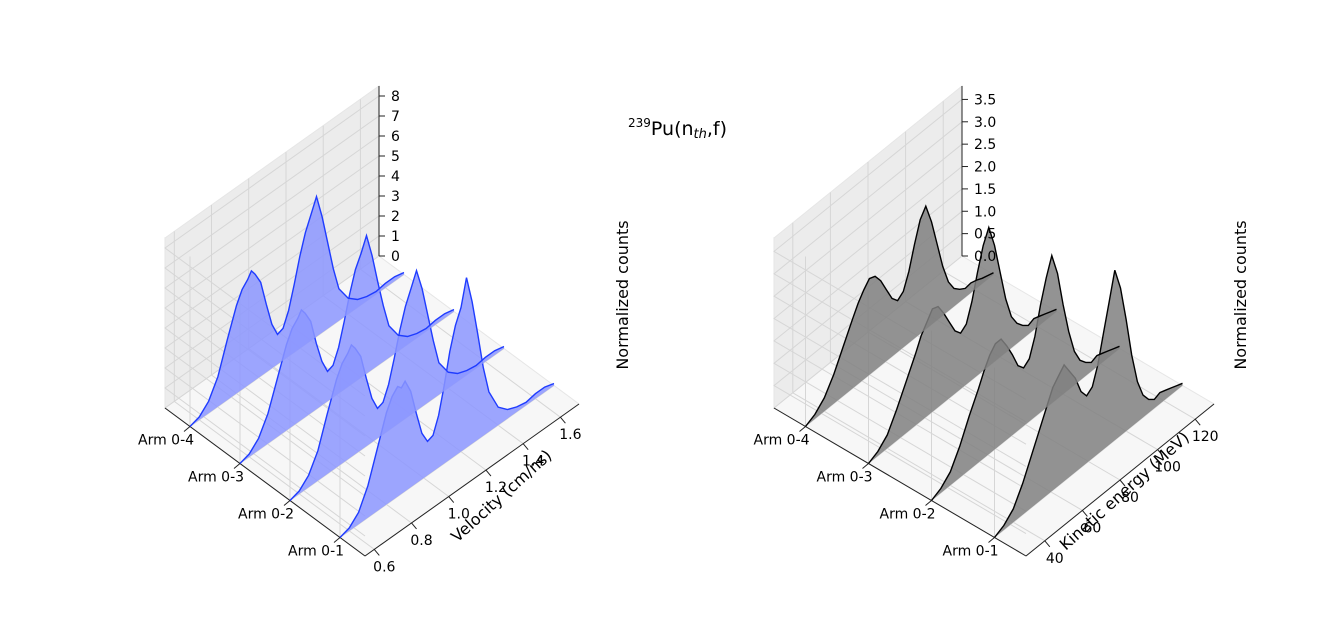  What do you see at coordinates (496, 488) in the screenshot?
I see `x-tick-label: 1.2` at bounding box center [496, 488].